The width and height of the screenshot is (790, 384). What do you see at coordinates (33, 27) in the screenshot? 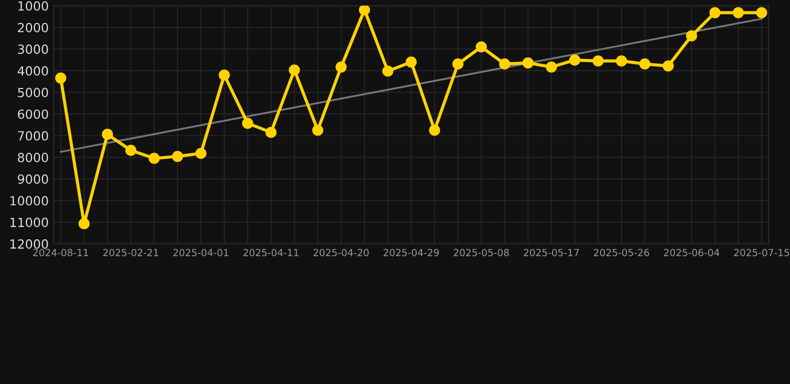
I see `y-tick-label: 2000` at bounding box center [33, 27].